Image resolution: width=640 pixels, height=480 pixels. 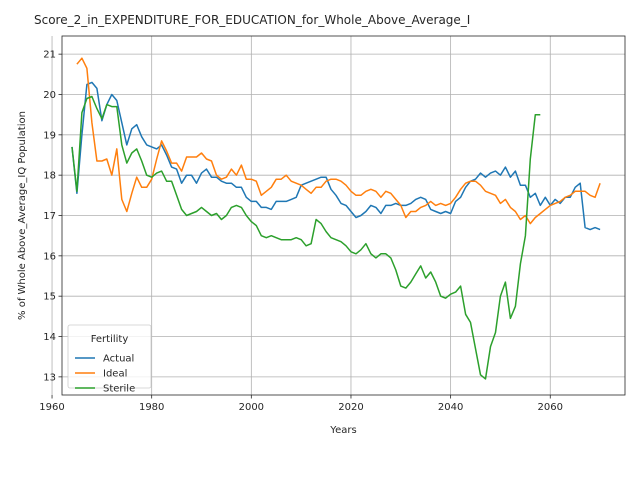 I want to click on y-tick-label: 18, so click(x=49, y=176).